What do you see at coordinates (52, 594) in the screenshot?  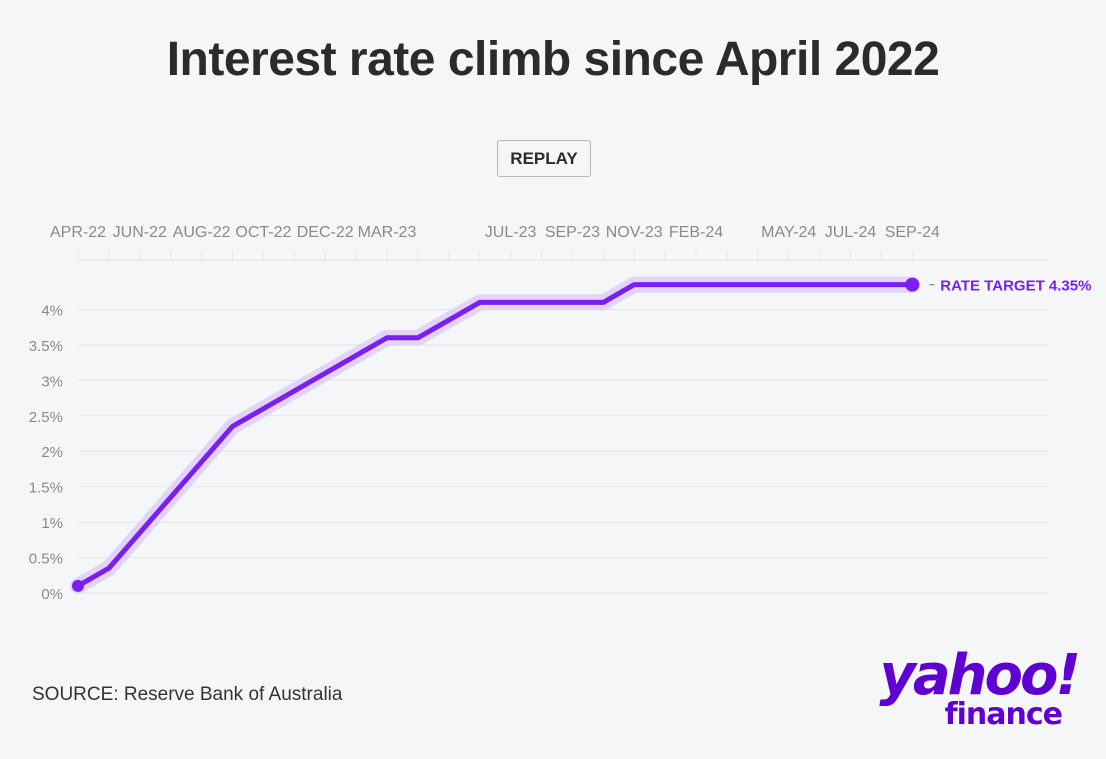 I see `y-tick-label: 0%` at bounding box center [52, 594].